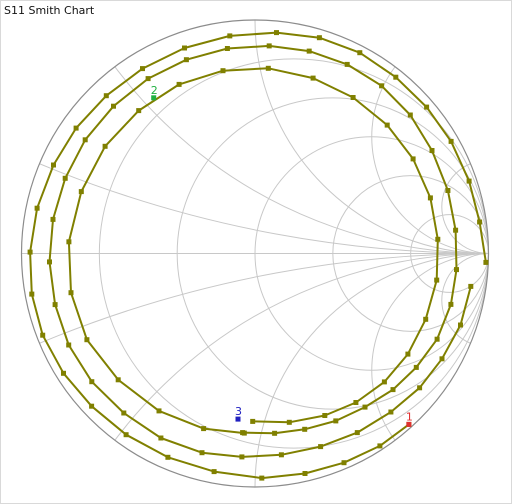  What do you see at coordinates (238, 411) in the screenshot?
I see `marker-3-label: 3` at bounding box center [238, 411].